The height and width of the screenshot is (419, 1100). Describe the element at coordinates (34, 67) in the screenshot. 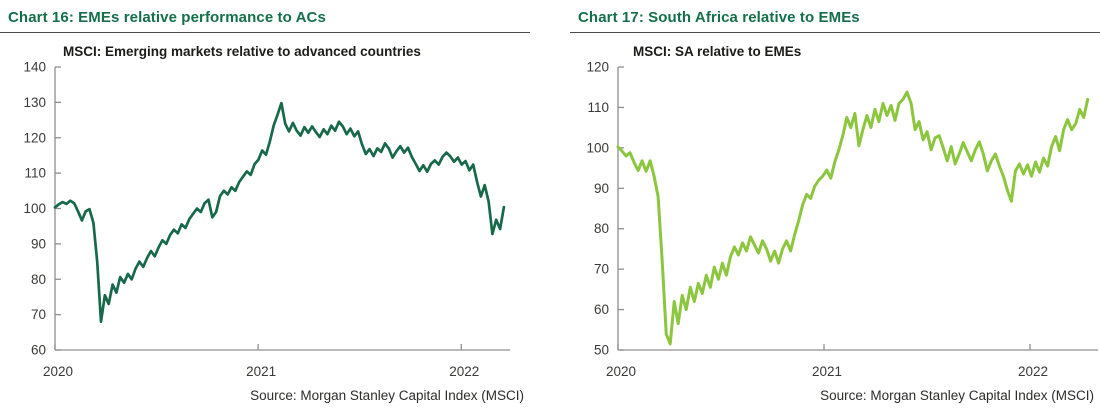

I see `y-tick-label: 140` at that location.